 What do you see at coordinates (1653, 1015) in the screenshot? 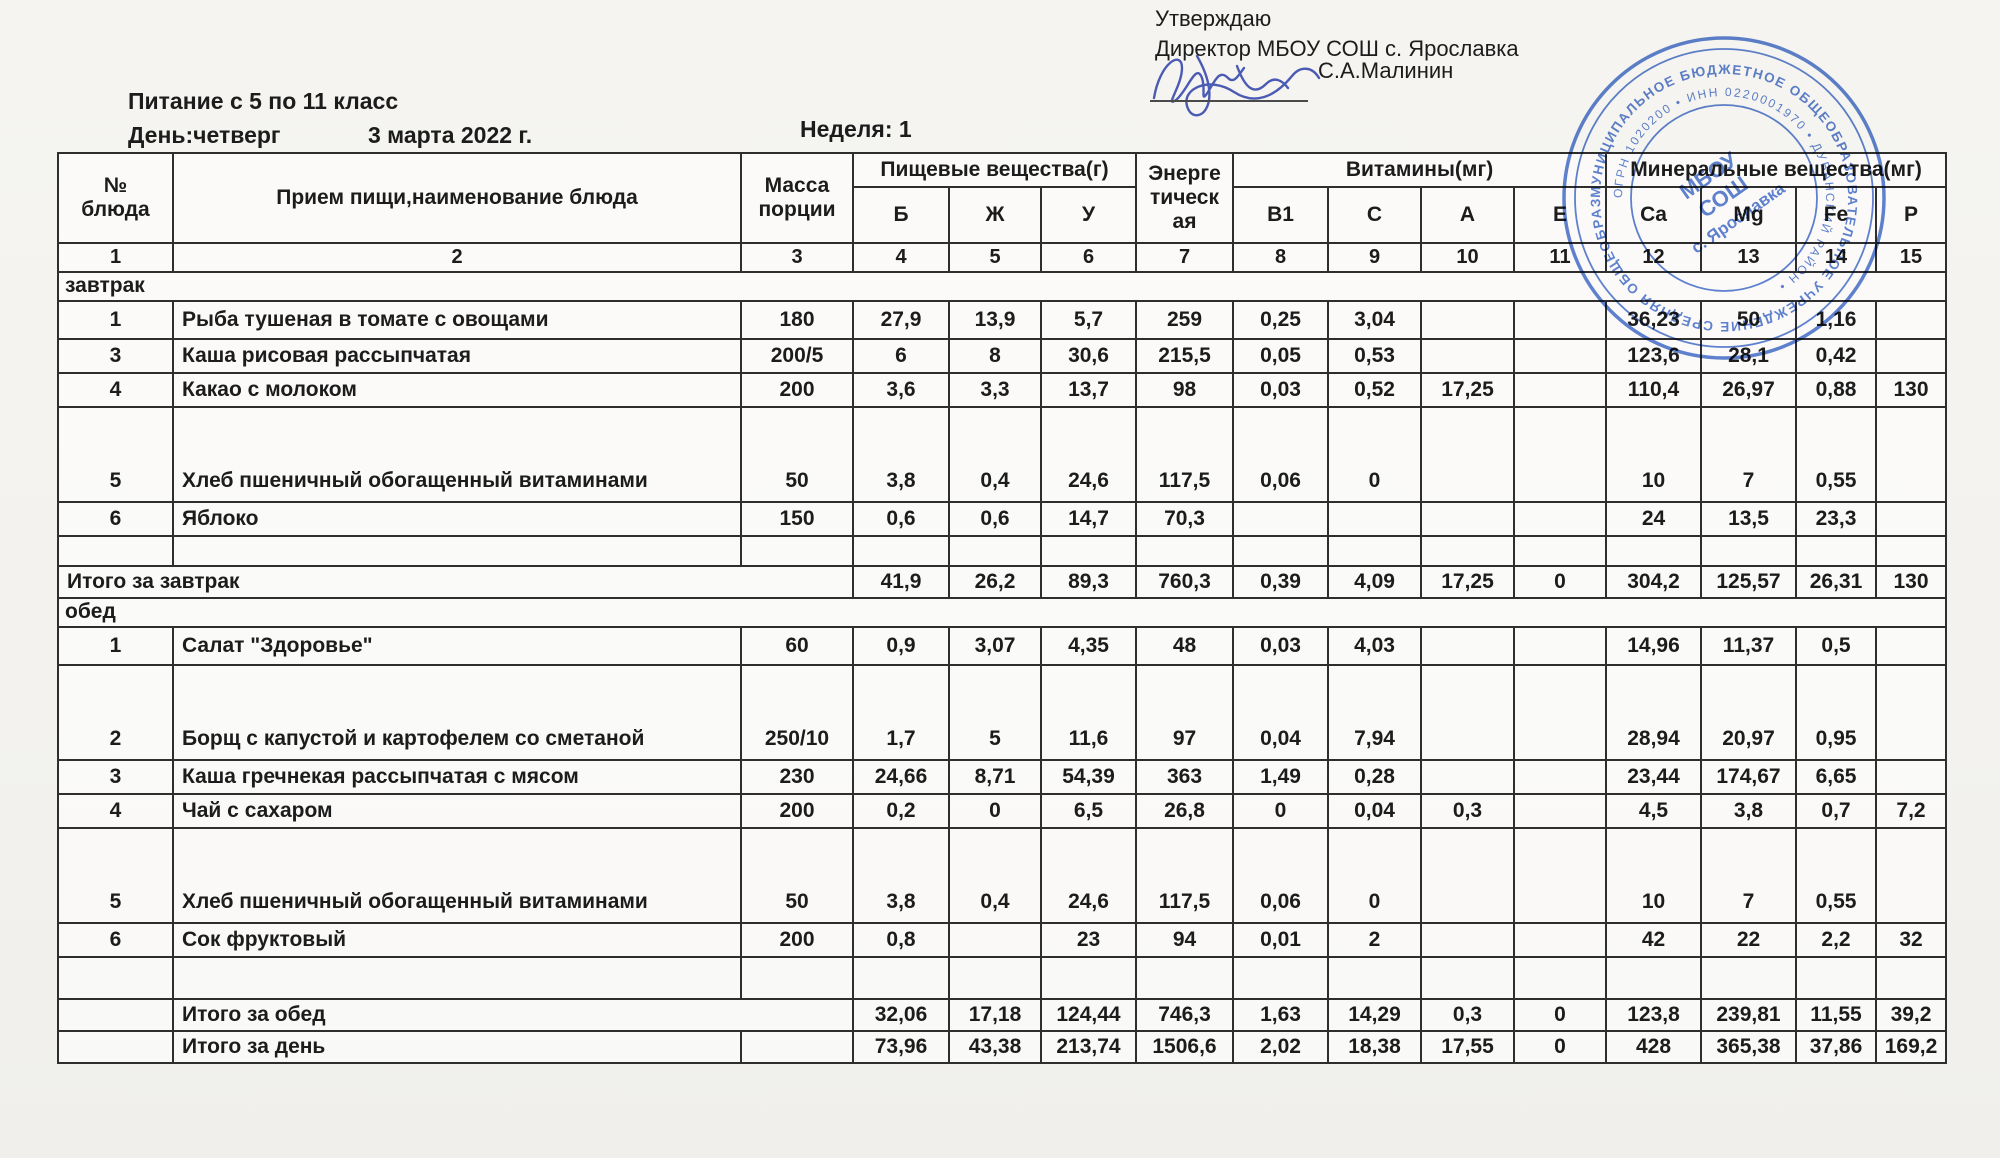
I see `value-cell: 123,8` at bounding box center [1653, 1015].